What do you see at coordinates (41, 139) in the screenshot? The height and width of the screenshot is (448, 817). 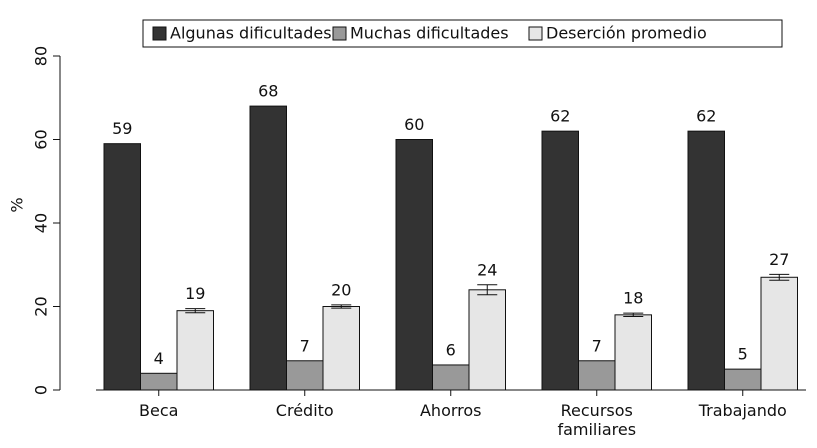 I see `y-tick-label: 60` at bounding box center [41, 139].